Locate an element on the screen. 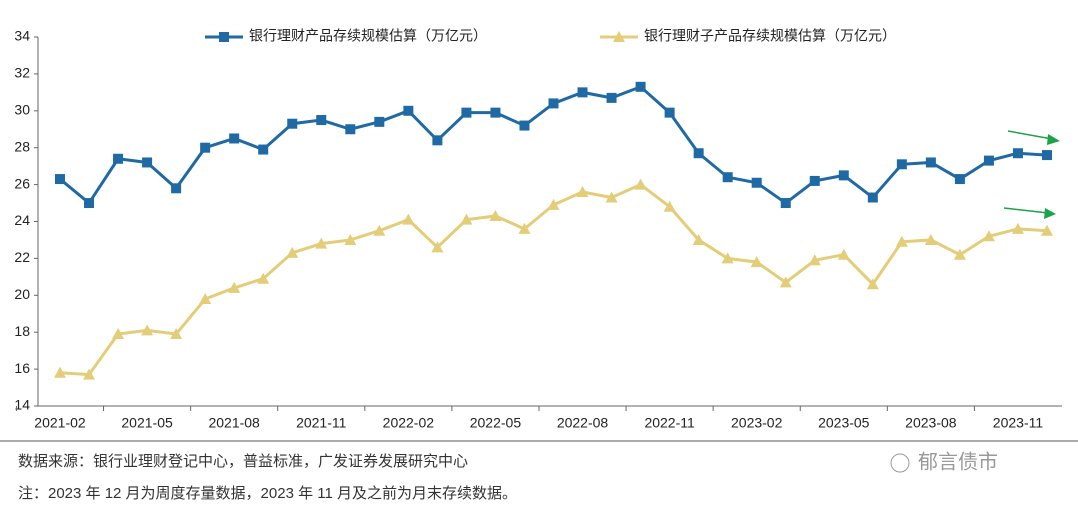 Image resolution: width=1078 pixels, height=518 pixels. x-tick-label: 2021-11 is located at coordinates (321, 423).